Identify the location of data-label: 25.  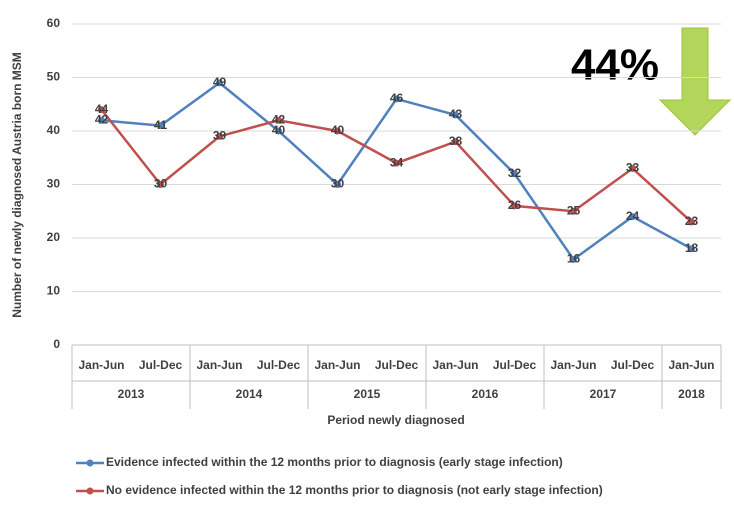
(574, 210).